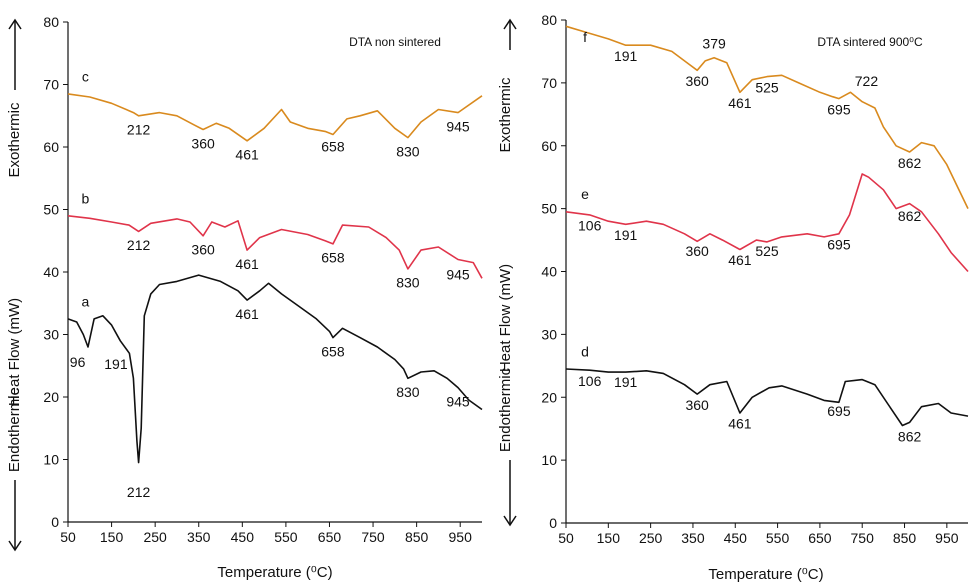 The image size is (970, 582). Describe the element at coordinates (740, 260) in the screenshot. I see `annotation-e: 461` at that location.